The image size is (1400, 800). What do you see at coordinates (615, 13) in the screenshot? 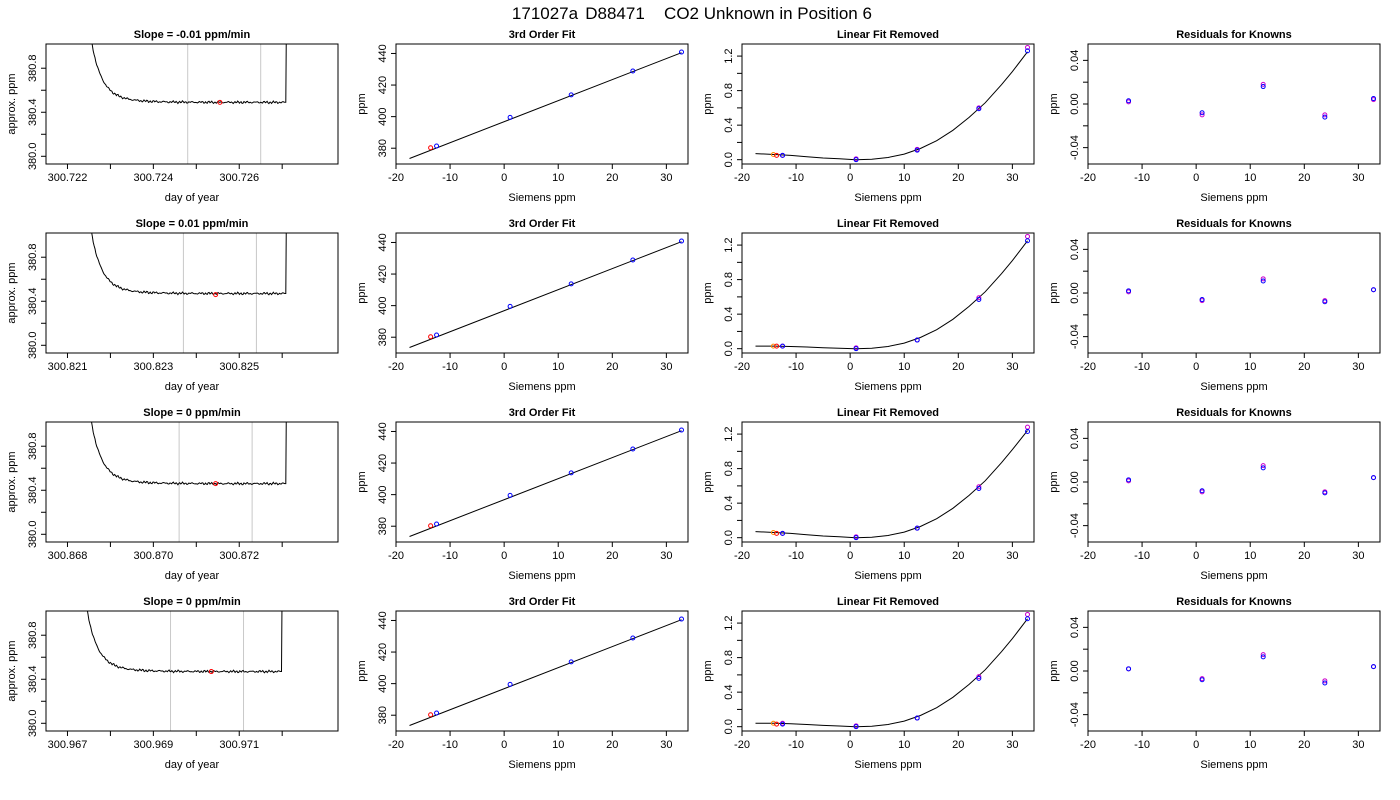
I see `figure-title-tank: D88471` at bounding box center [615, 13].